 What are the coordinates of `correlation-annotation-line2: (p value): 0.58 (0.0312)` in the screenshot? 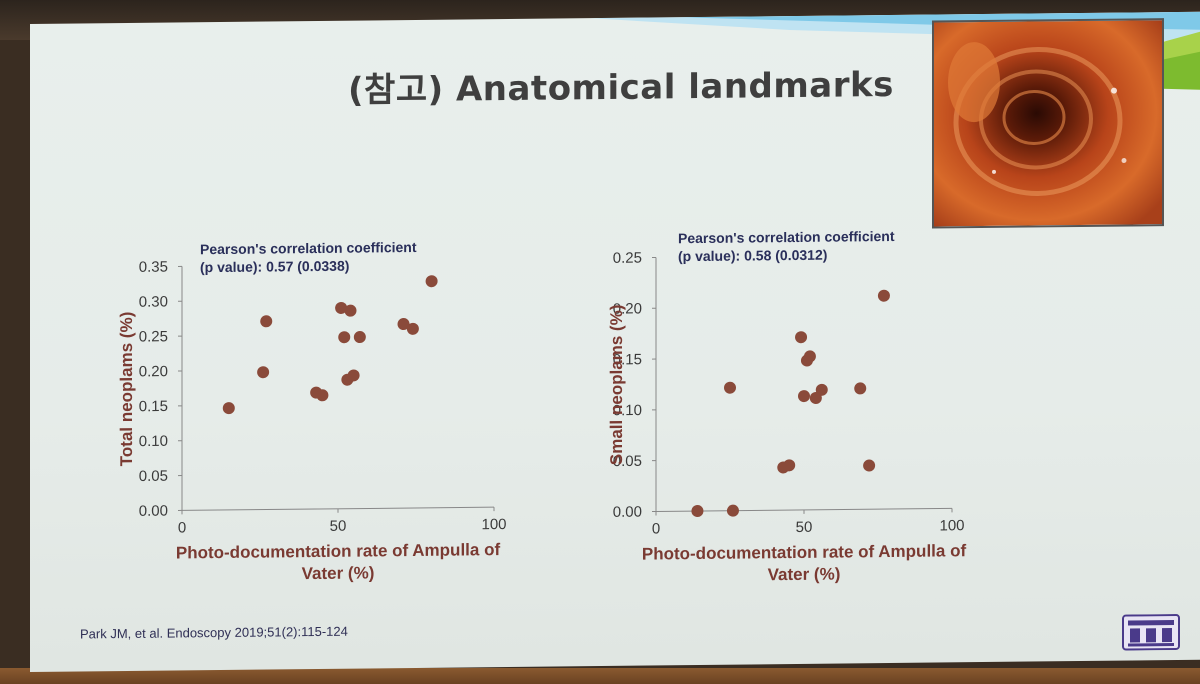 It's located at (752, 256).